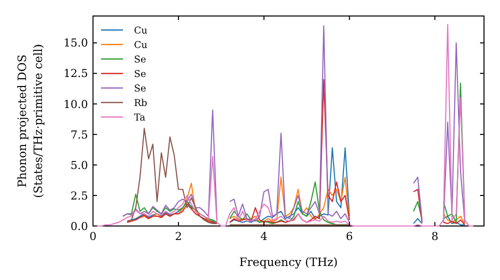 The image size is (500, 280). I want to click on y-tick-label: 12.5, so click(76, 73).